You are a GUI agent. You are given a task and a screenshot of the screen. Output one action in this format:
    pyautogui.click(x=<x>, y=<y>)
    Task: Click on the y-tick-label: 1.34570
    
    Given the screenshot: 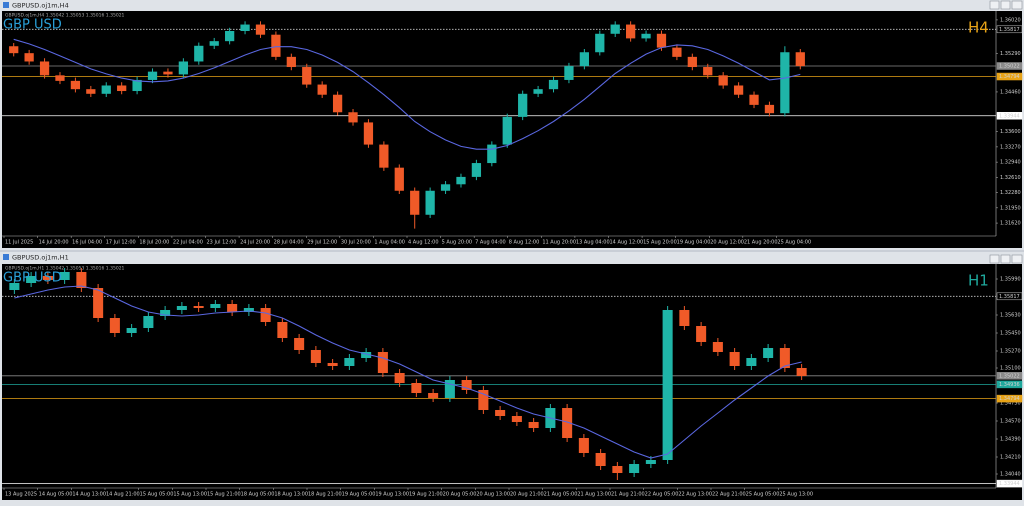 What is the action you would take?
    pyautogui.click(x=1010, y=422)
    